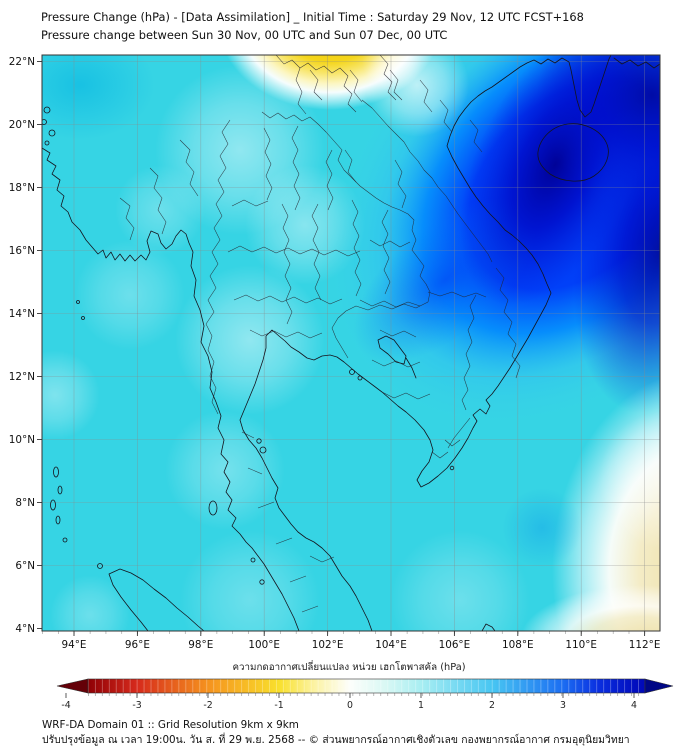 This screenshot has height=756, width=676. Describe the element at coordinates (207, 705) in the screenshot. I see `cb-tick: -2` at that location.